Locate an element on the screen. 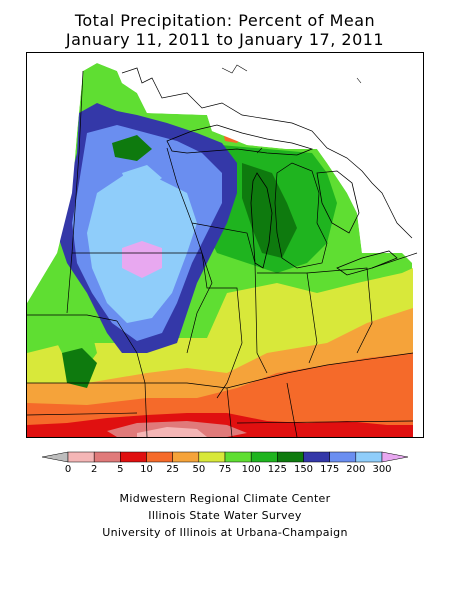 The width and height of the screenshot is (450, 600). legend-tick-label: 2 is located at coordinates (94, 469).